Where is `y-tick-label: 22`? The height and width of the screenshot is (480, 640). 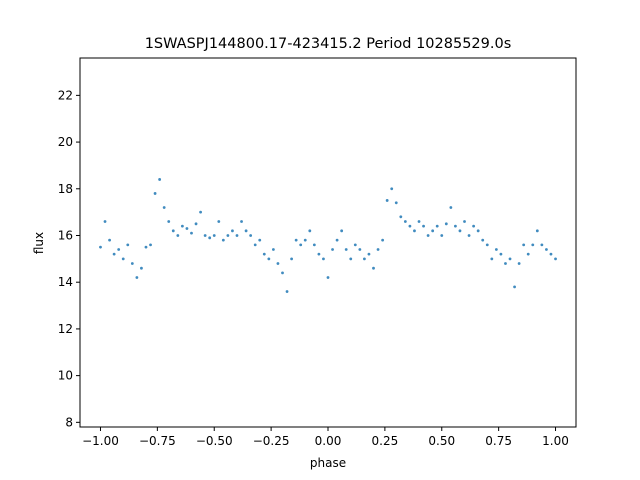 y-tick-label: 22 is located at coordinates (65, 95).